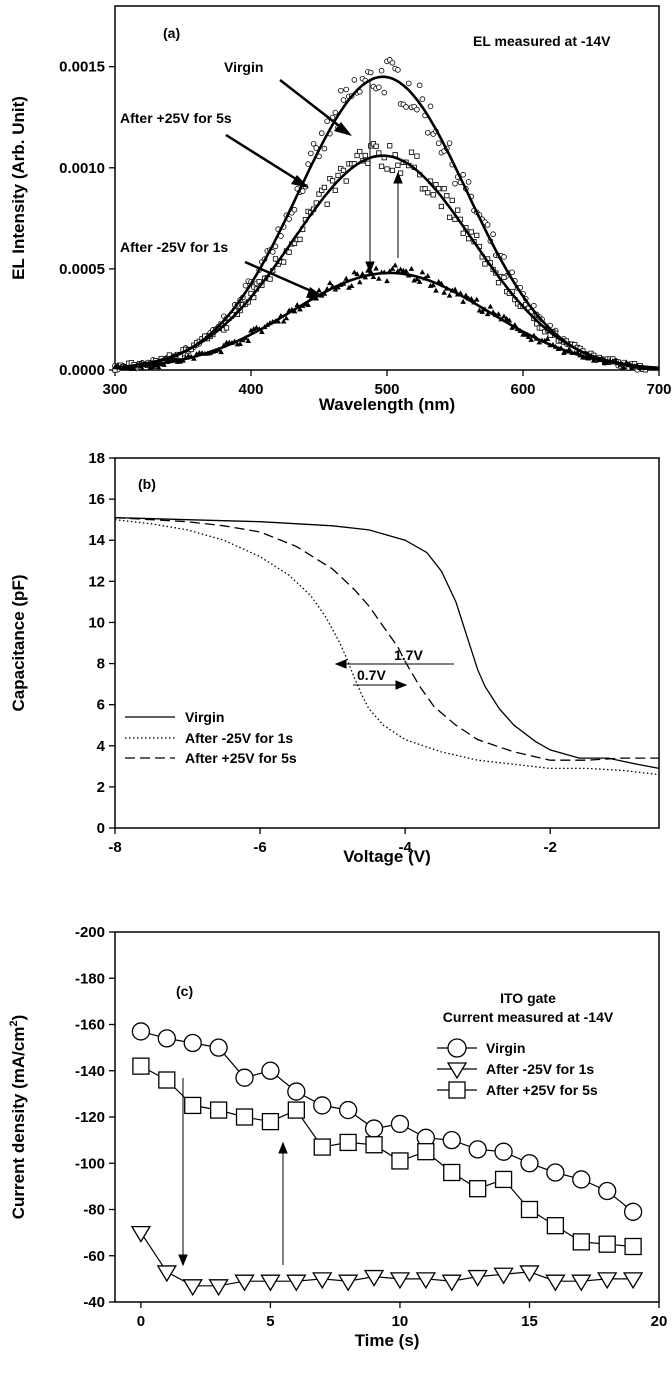  What do you see at coordinates (90, 1025) in the screenshot?
I see `y-tick-label: -160` at bounding box center [90, 1025].